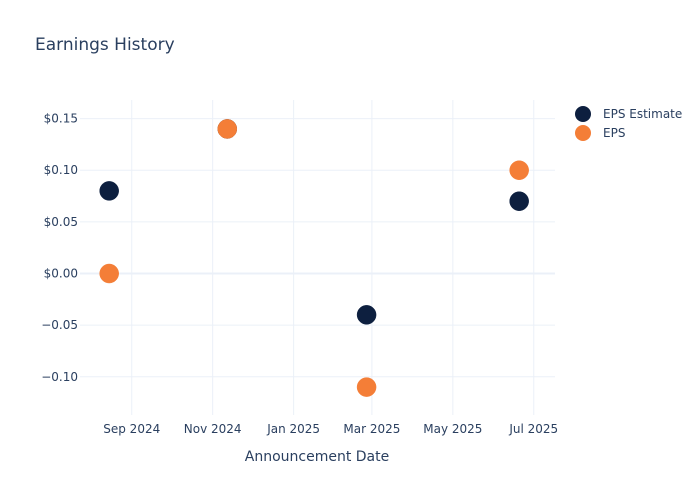  Describe the element at coordinates (642, 114) in the screenshot. I see `legend-label: EPS Estimate` at that location.